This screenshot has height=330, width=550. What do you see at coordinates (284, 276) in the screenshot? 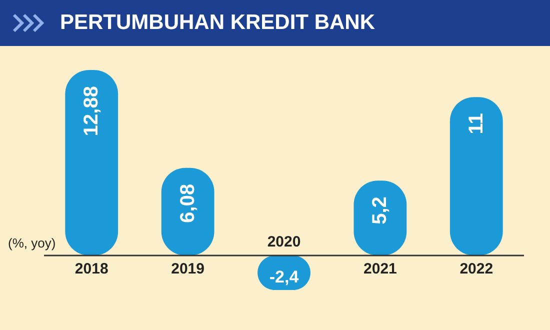
I see `data-label: -2,4` at bounding box center [284, 276].